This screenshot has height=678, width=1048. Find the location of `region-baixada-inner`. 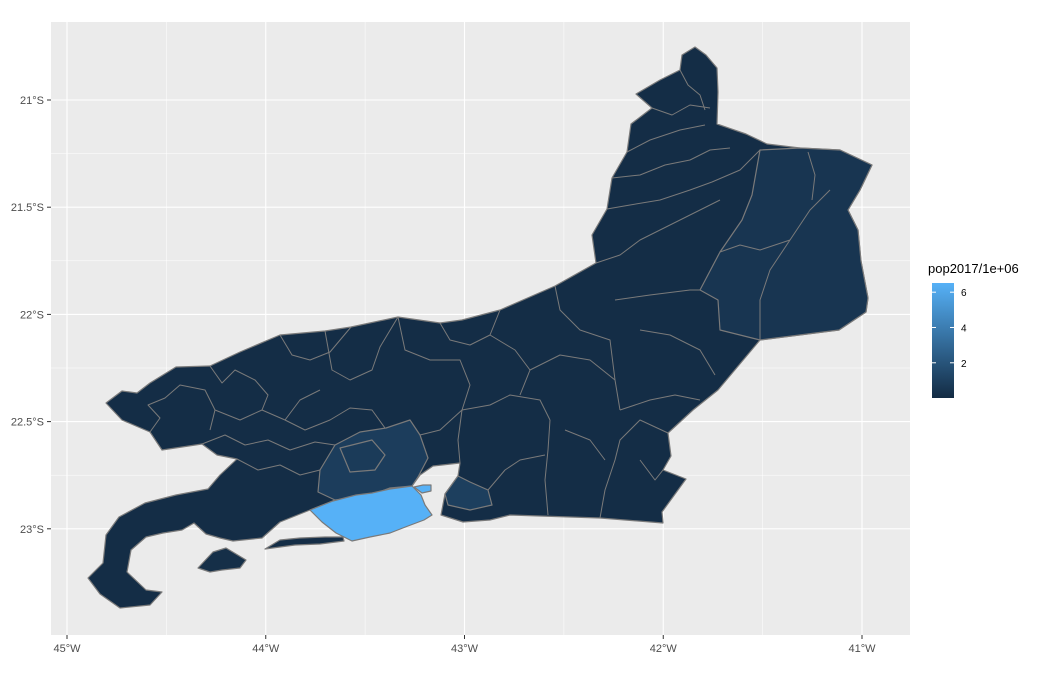

region-baixada-inner is located at coordinates (362, 456).